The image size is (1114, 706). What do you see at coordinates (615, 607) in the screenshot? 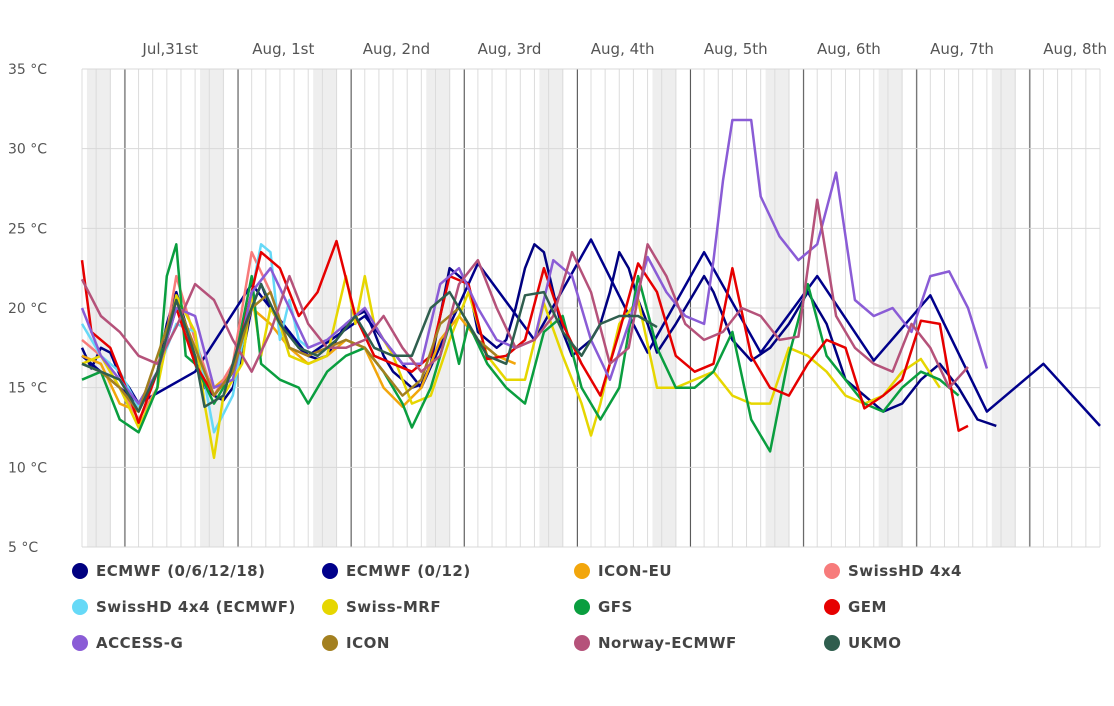
I see `legend-label: GFS` at bounding box center [615, 607].